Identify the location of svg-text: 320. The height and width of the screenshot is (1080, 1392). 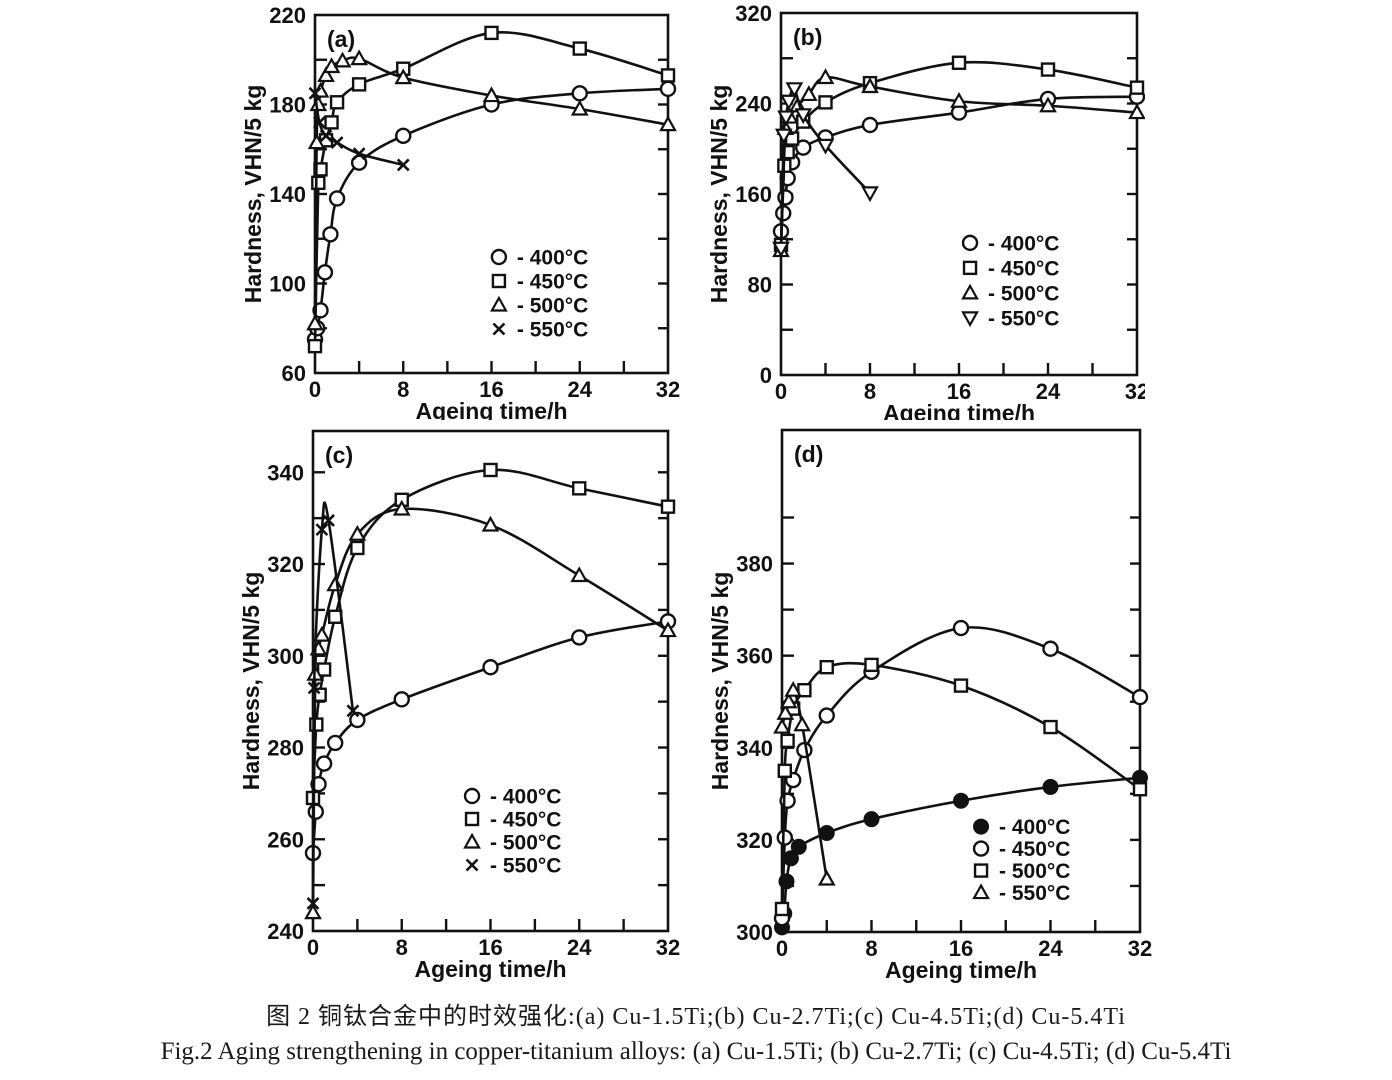
(753, 13).